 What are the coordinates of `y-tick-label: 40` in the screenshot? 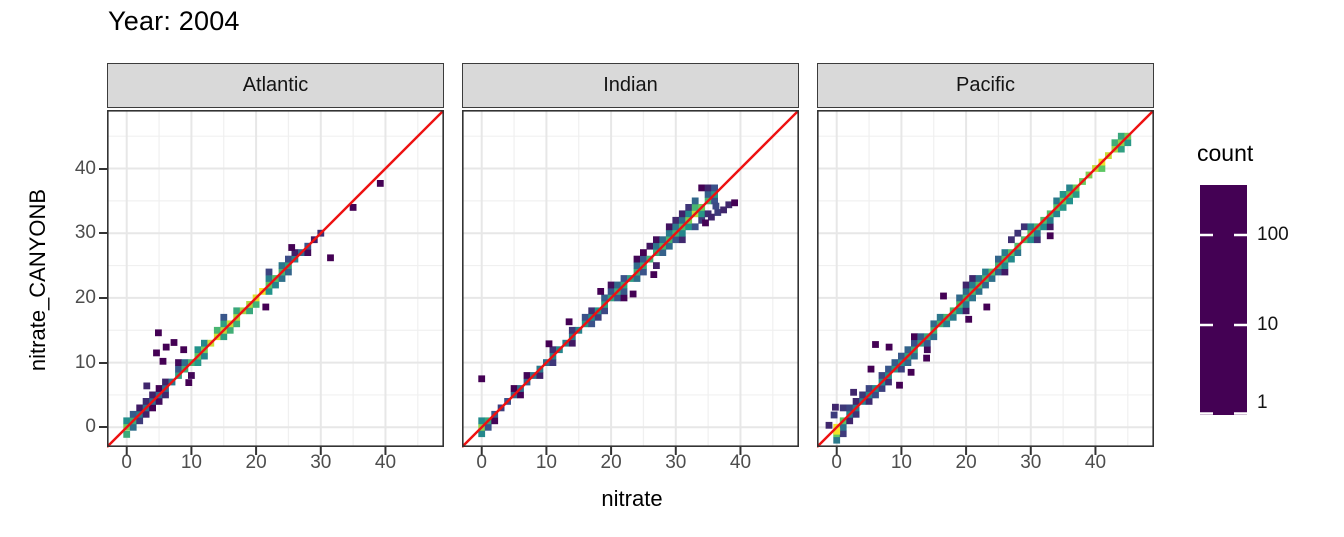 It's located at (85, 168).